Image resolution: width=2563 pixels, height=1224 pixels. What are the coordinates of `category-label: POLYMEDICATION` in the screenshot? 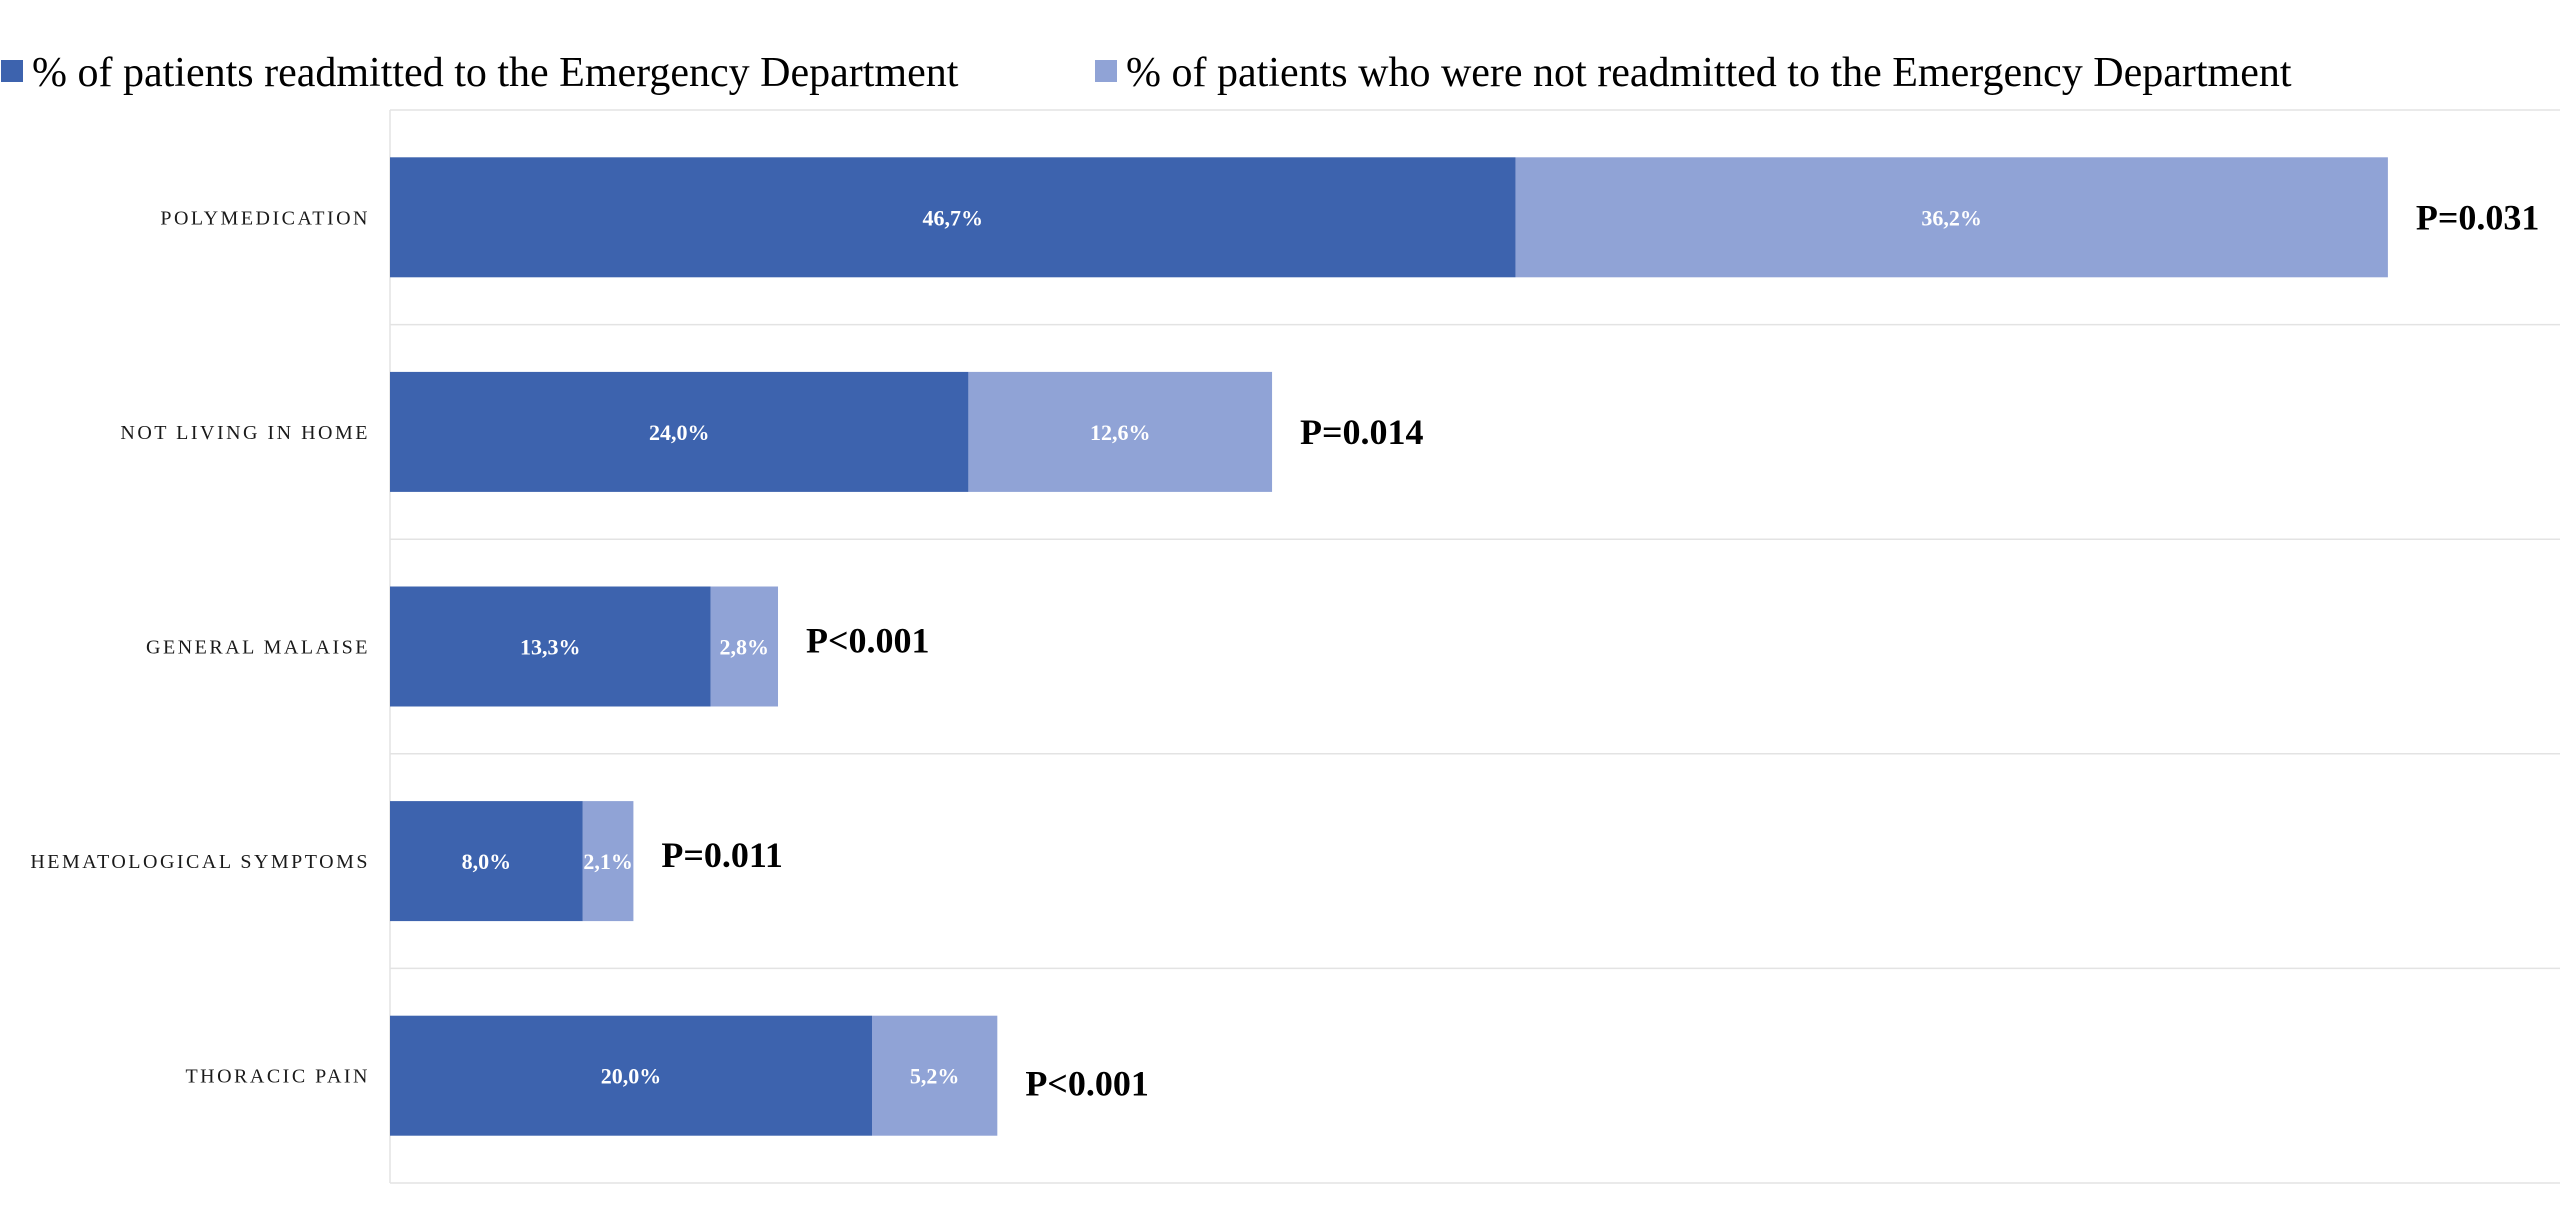 It's located at (265, 218).